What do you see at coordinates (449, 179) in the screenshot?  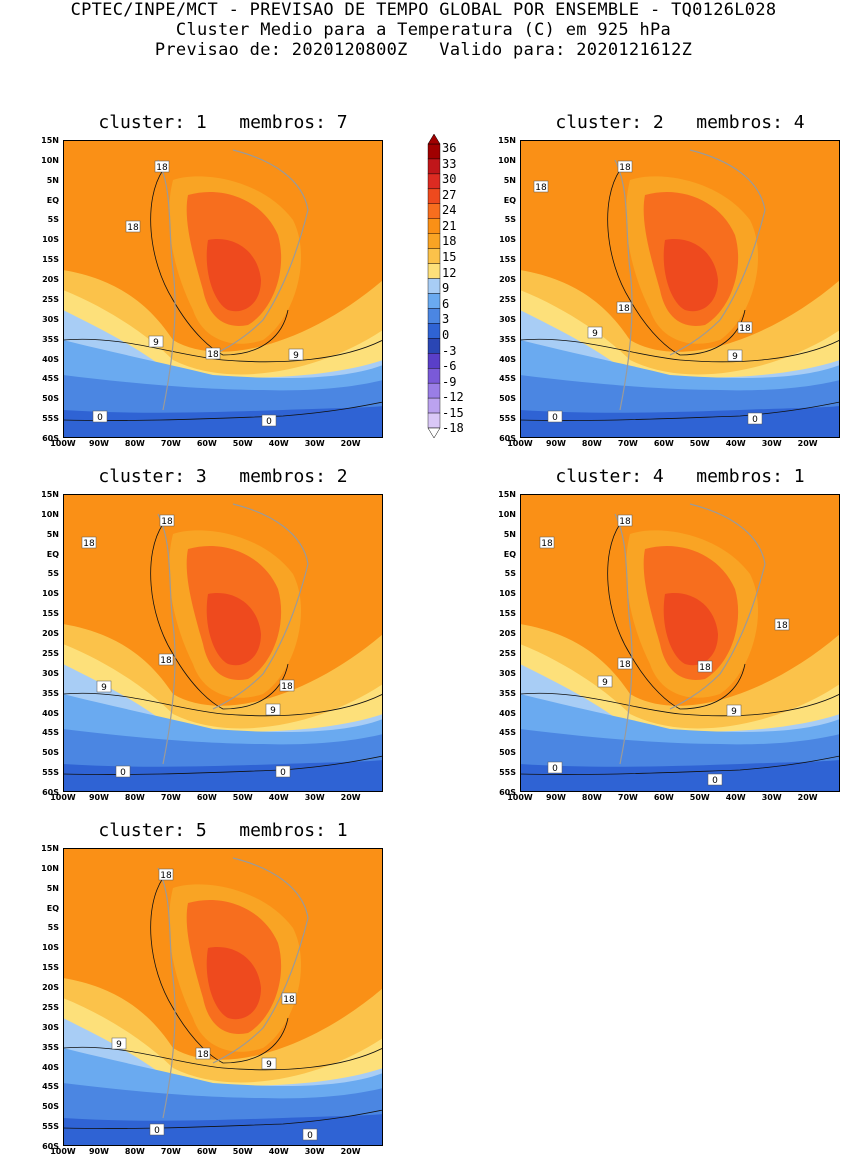 I see `colorbar-label: 30` at bounding box center [449, 179].